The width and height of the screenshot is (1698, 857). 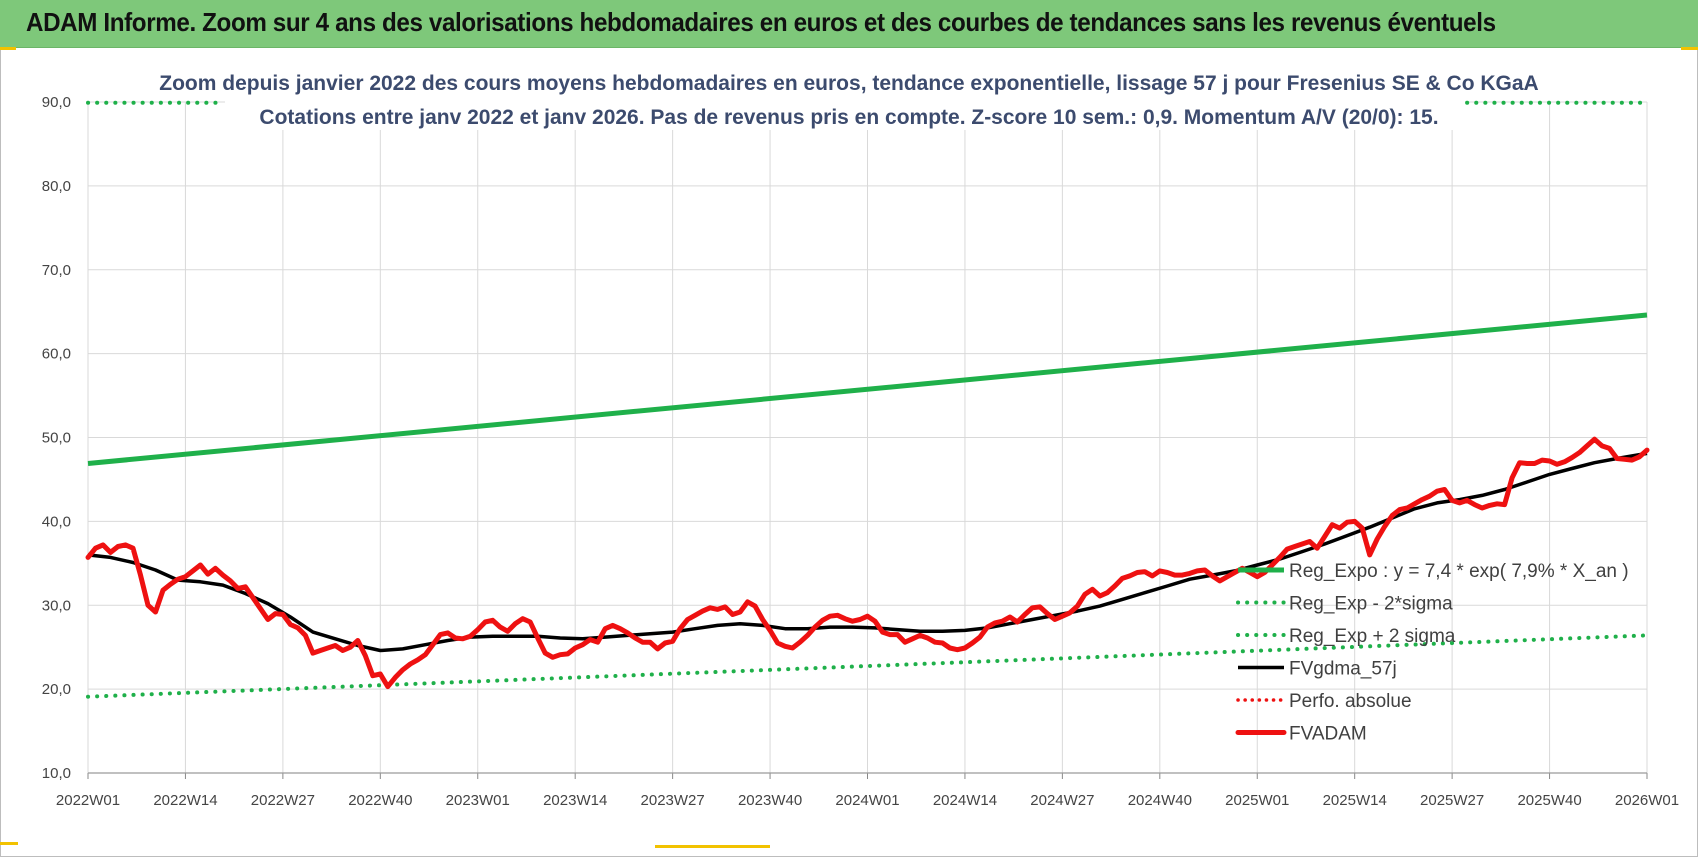 I want to click on x-tick-label: 2025W01, so click(x=1257, y=800).